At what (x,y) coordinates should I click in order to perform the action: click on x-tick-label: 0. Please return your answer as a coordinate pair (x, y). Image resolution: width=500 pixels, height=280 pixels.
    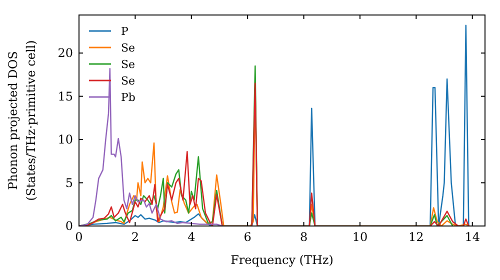
    Looking at the image, I should click on (79, 237).